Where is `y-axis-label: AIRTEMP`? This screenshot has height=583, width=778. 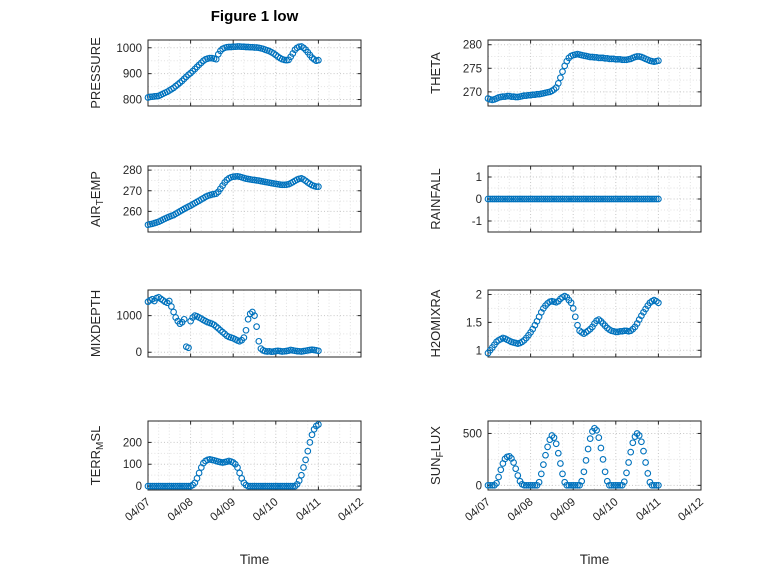
y-axis-label: AIRTEMP is located at coordinates (97, 199).